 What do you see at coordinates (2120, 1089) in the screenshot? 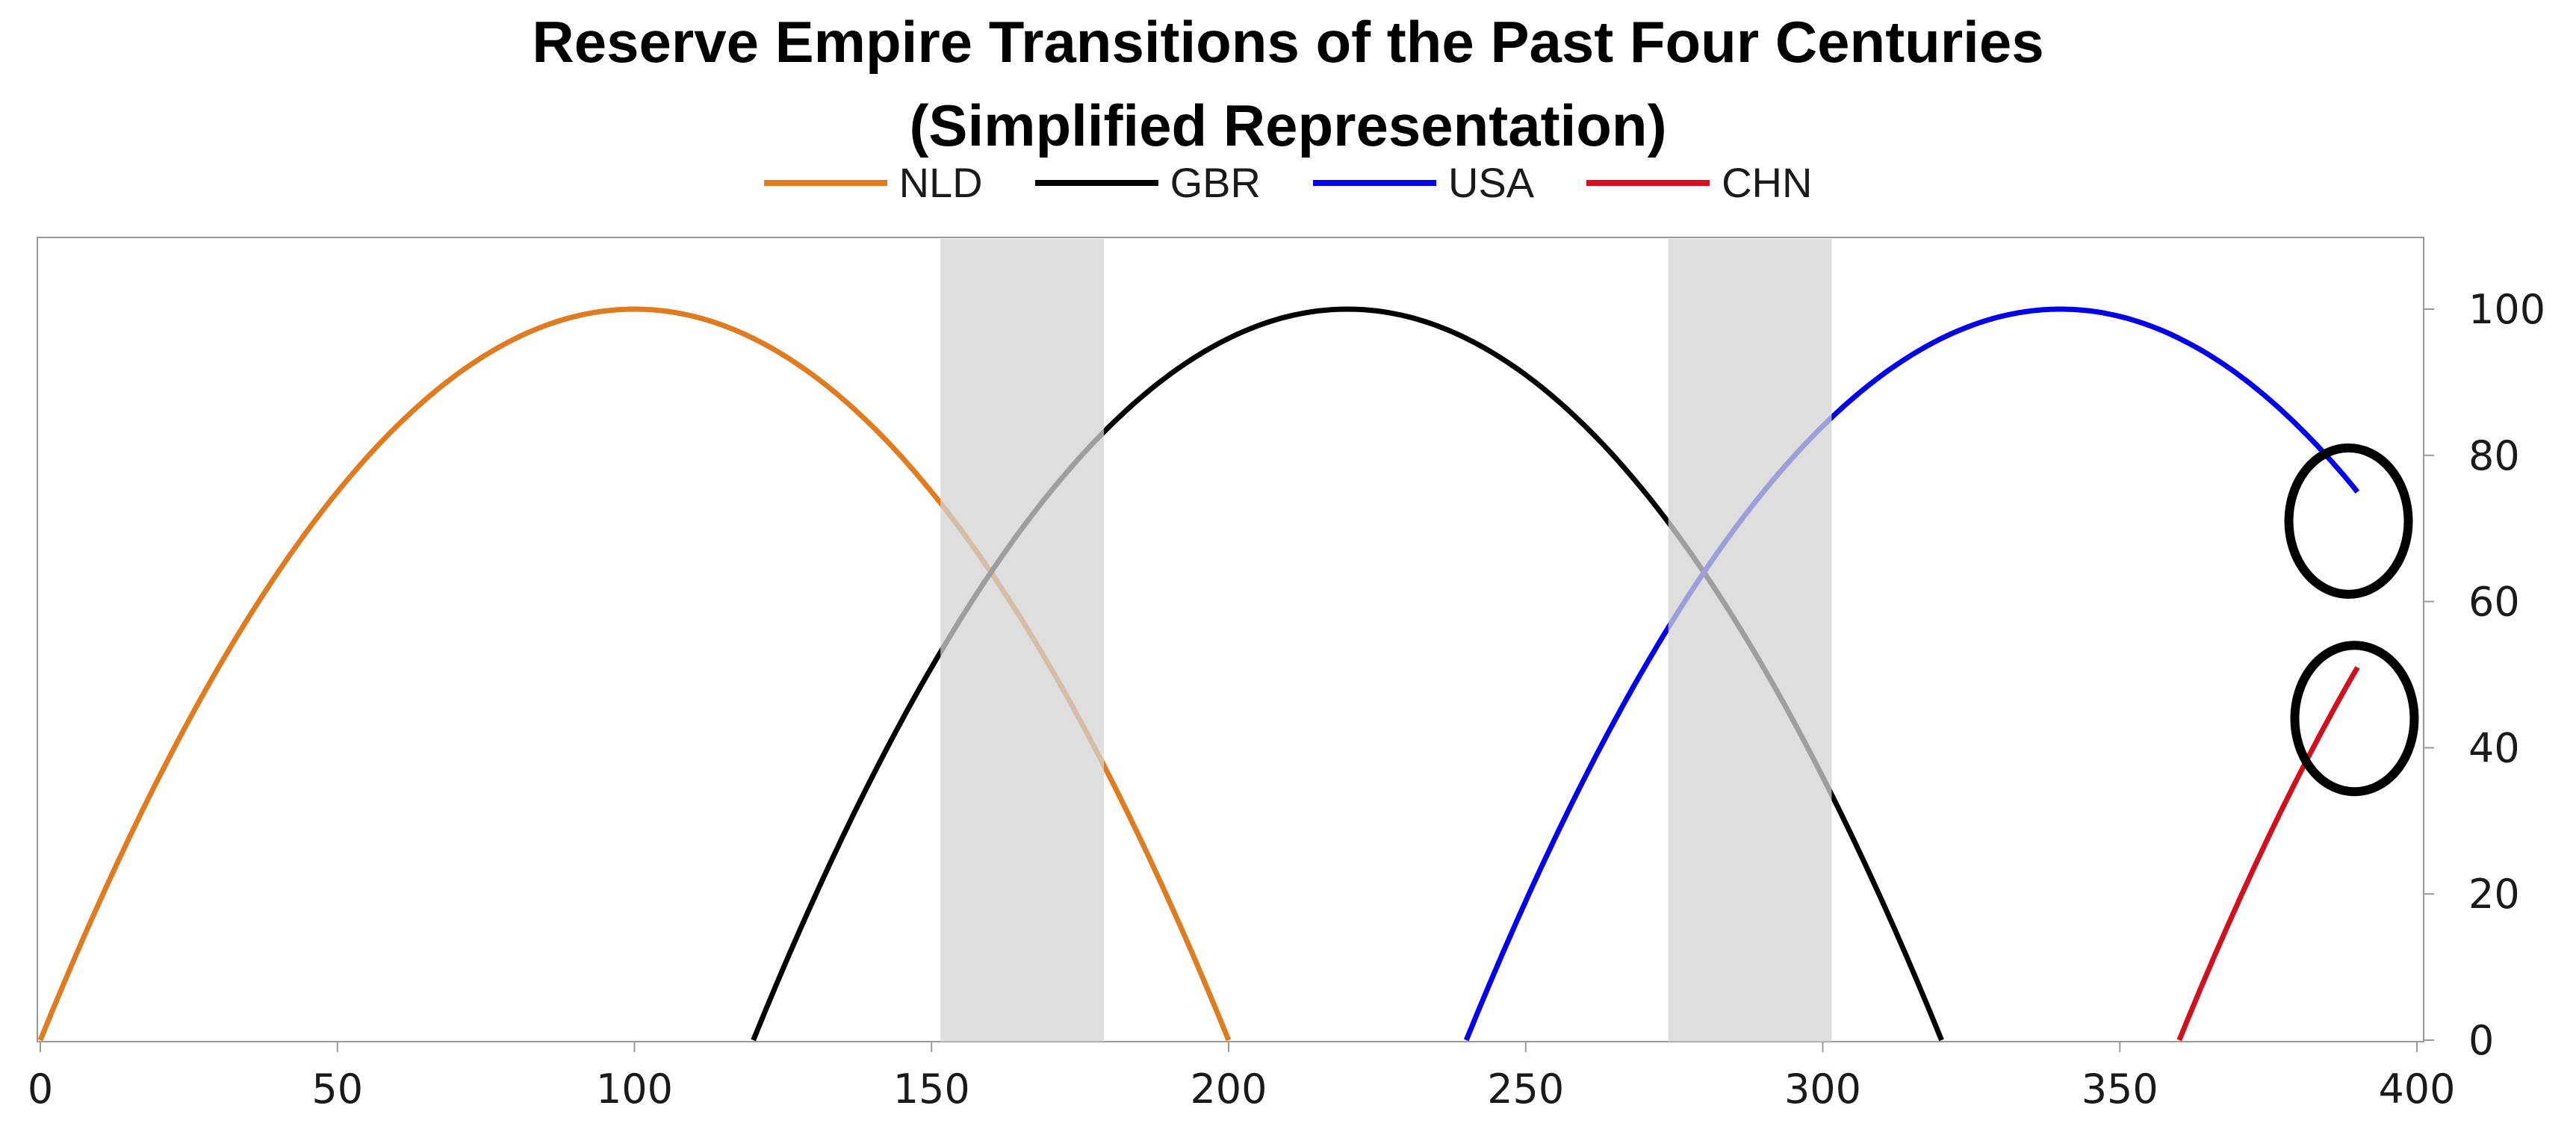
I see `x-tick-label-350: 350` at bounding box center [2120, 1089].